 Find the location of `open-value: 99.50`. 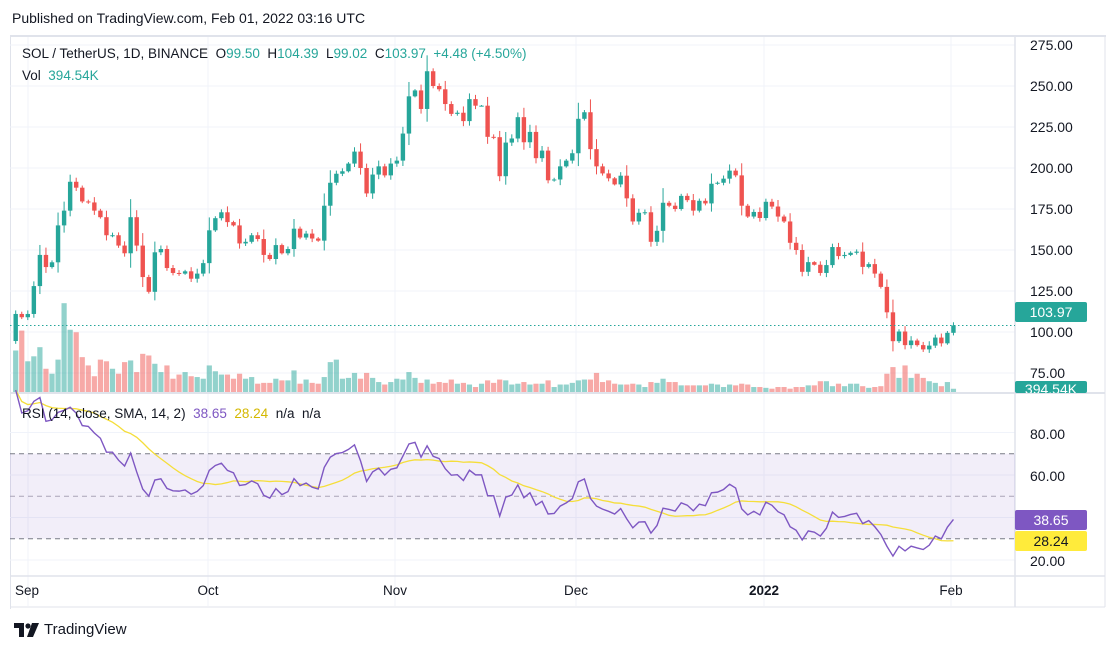

open-value: 99.50 is located at coordinates (243, 53).